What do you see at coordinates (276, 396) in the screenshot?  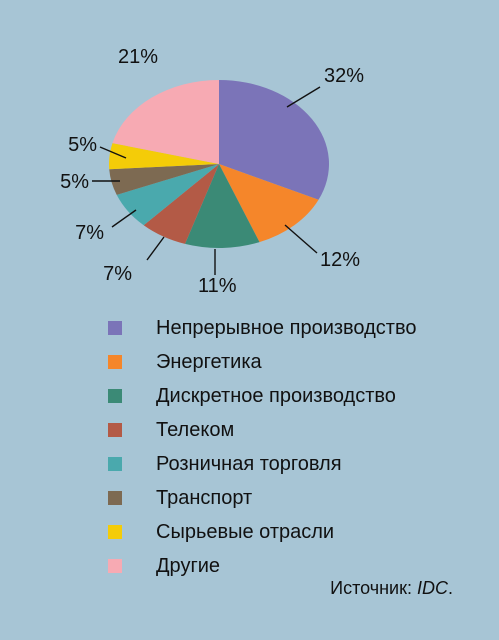 I see `legend-label: Дискретное производство` at bounding box center [276, 396].